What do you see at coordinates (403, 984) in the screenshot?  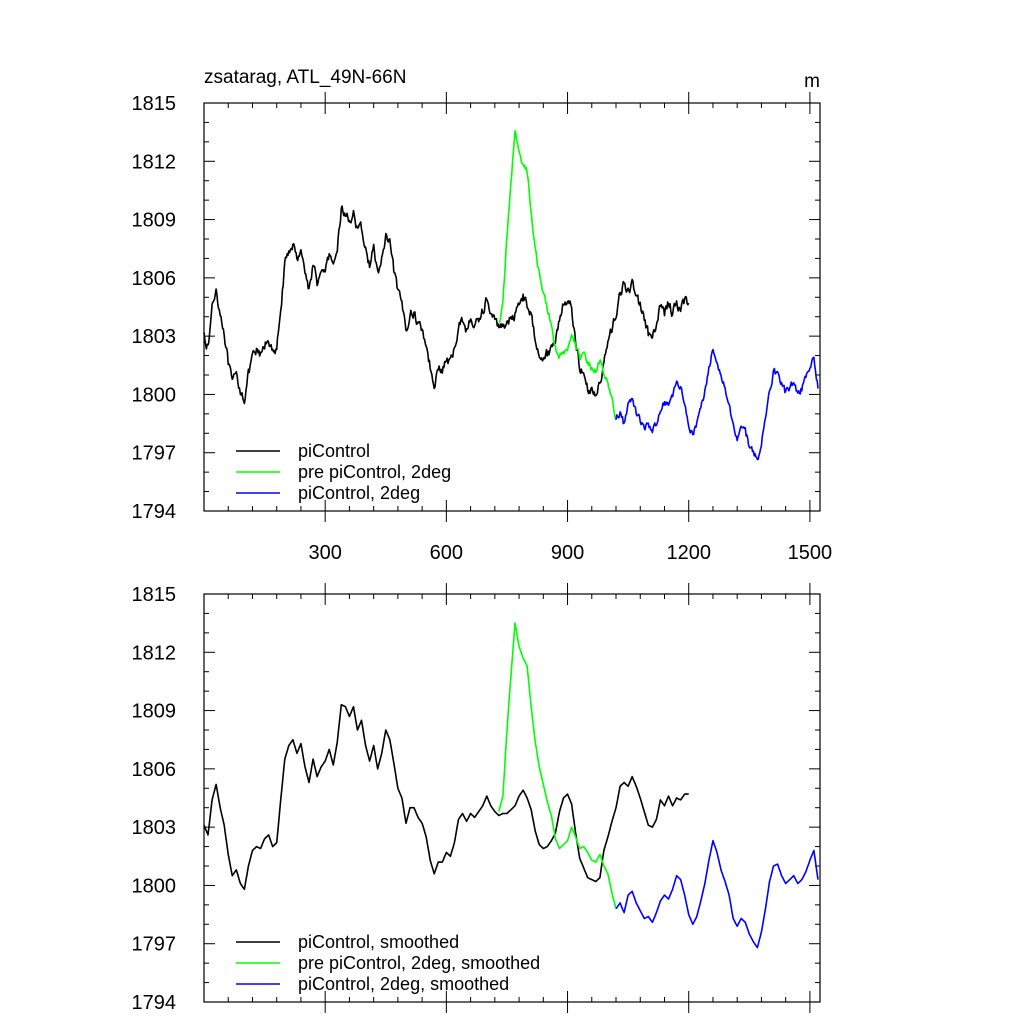 I see `legend-label: piControl, 2deg, smoothed` at bounding box center [403, 984].